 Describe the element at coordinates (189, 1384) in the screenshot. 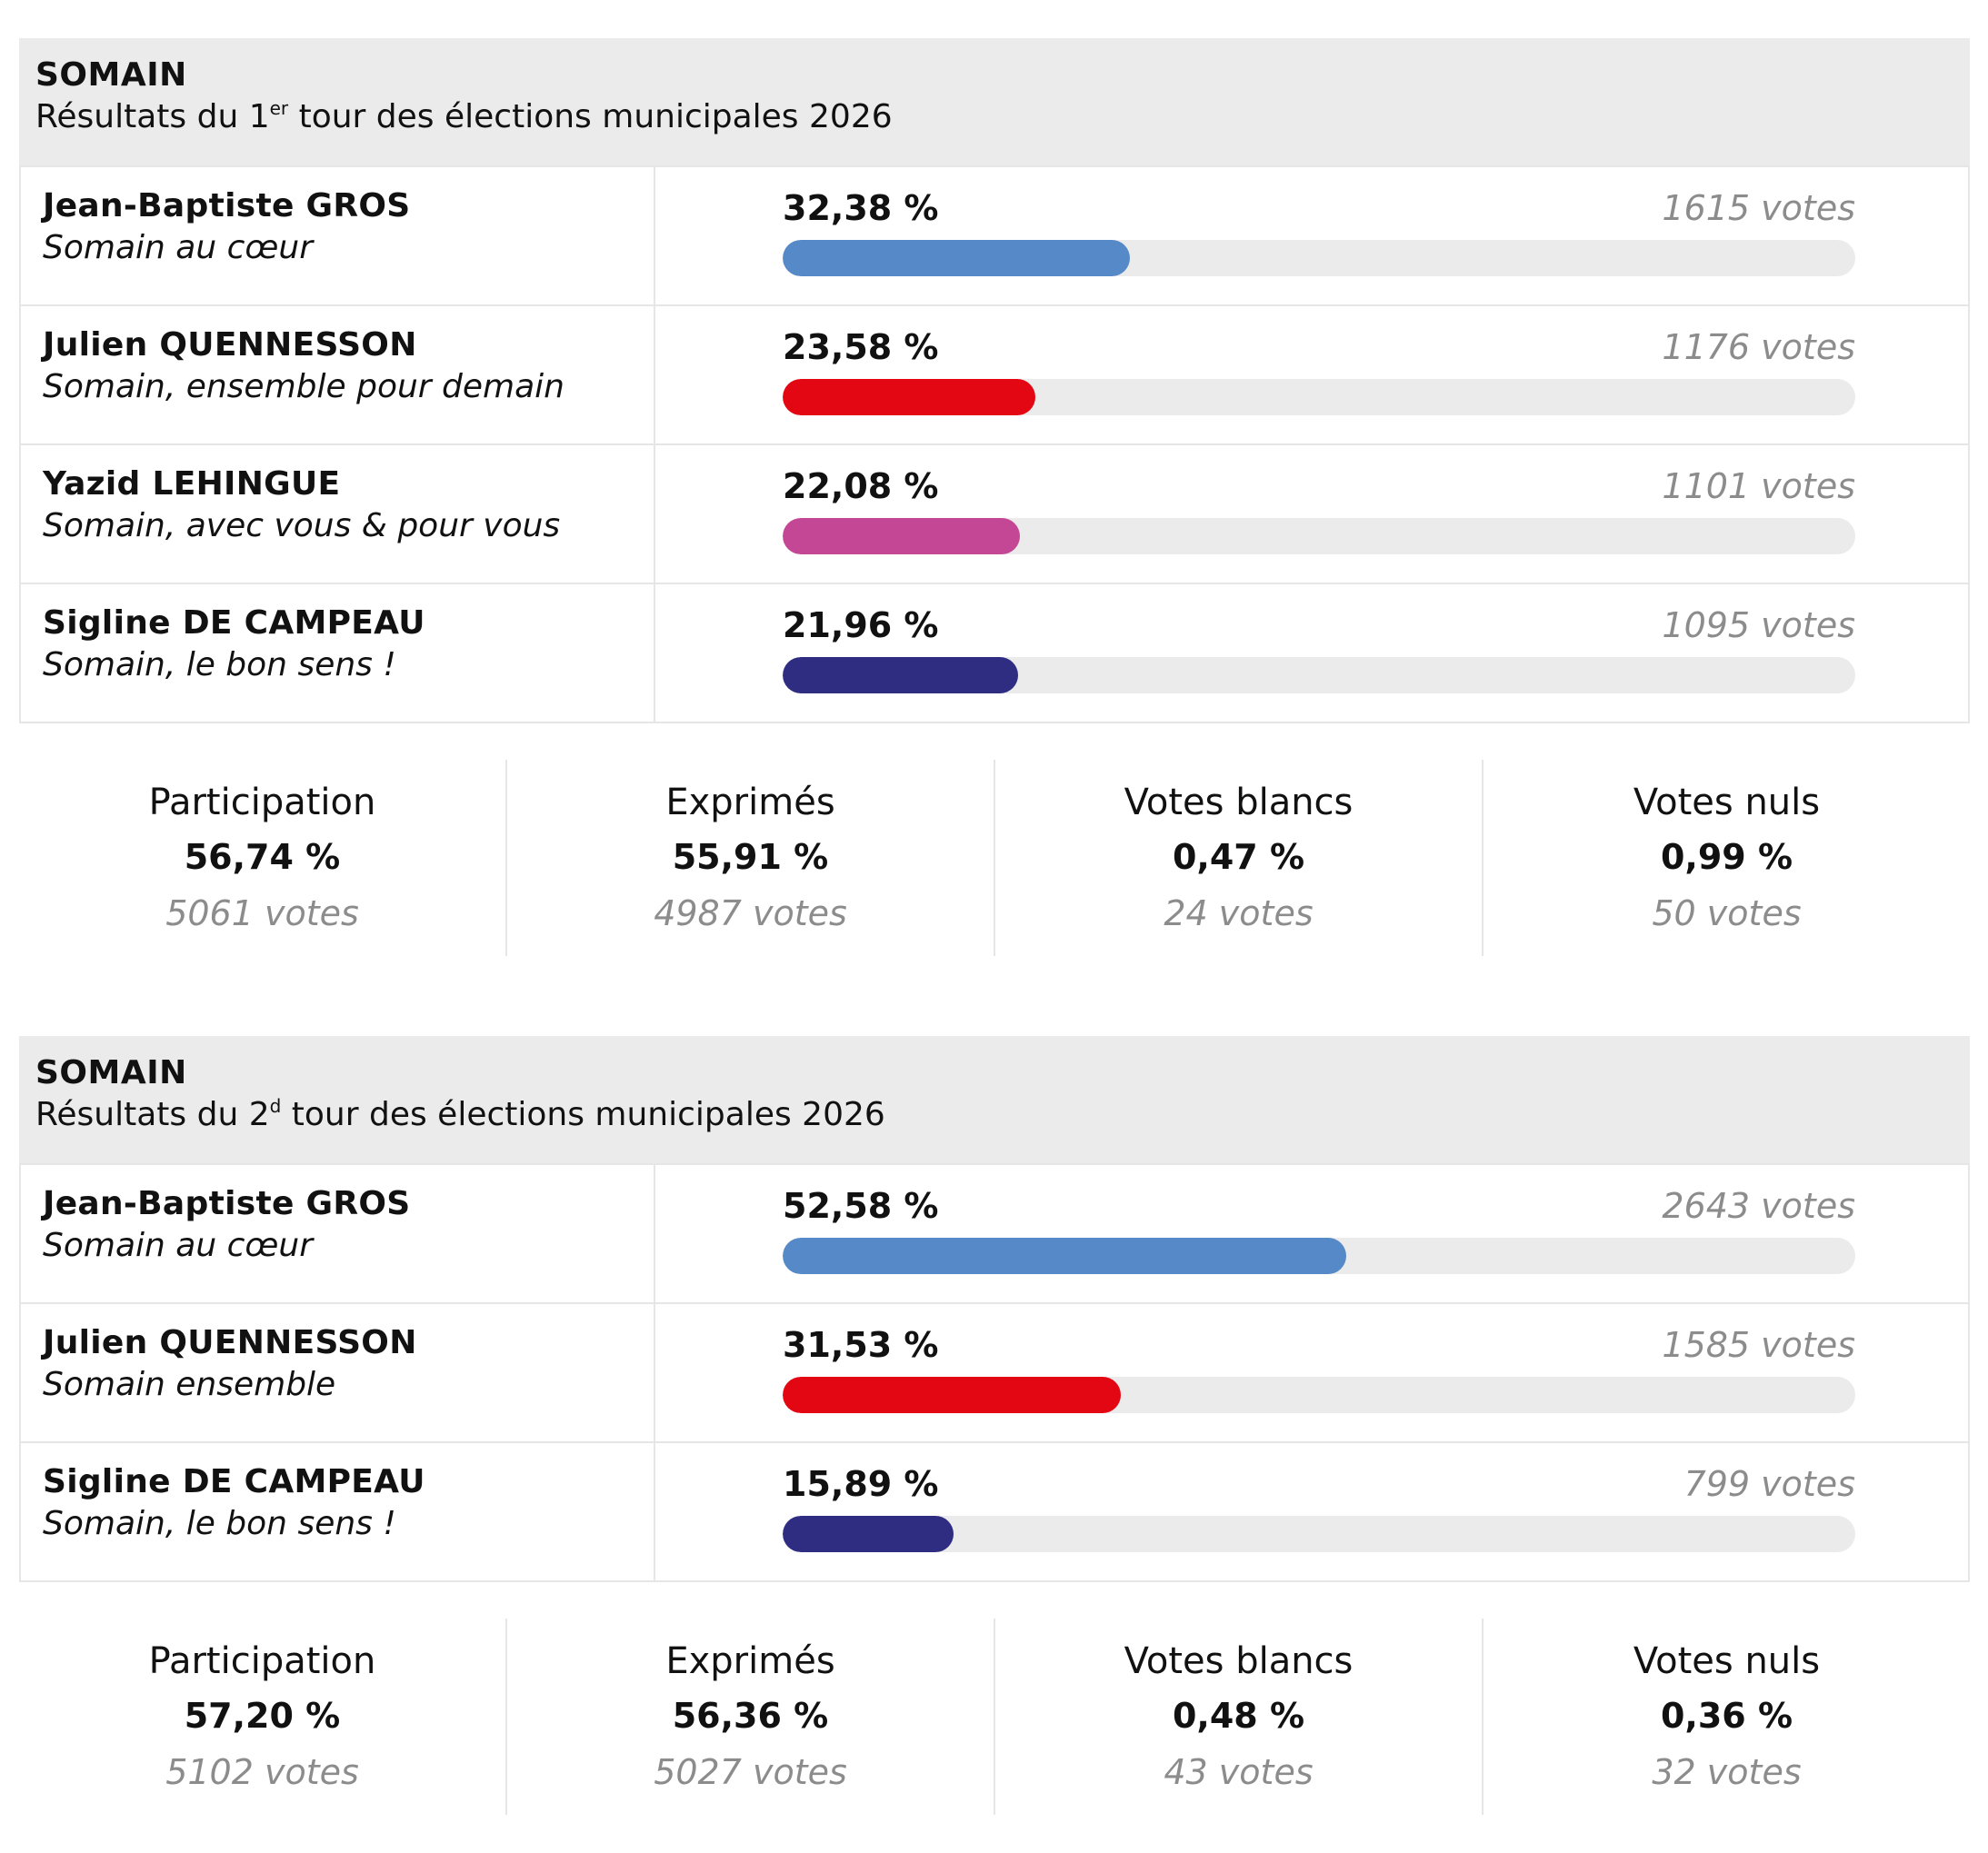

I see `candidate-list-name: Somain ensemble` at that location.